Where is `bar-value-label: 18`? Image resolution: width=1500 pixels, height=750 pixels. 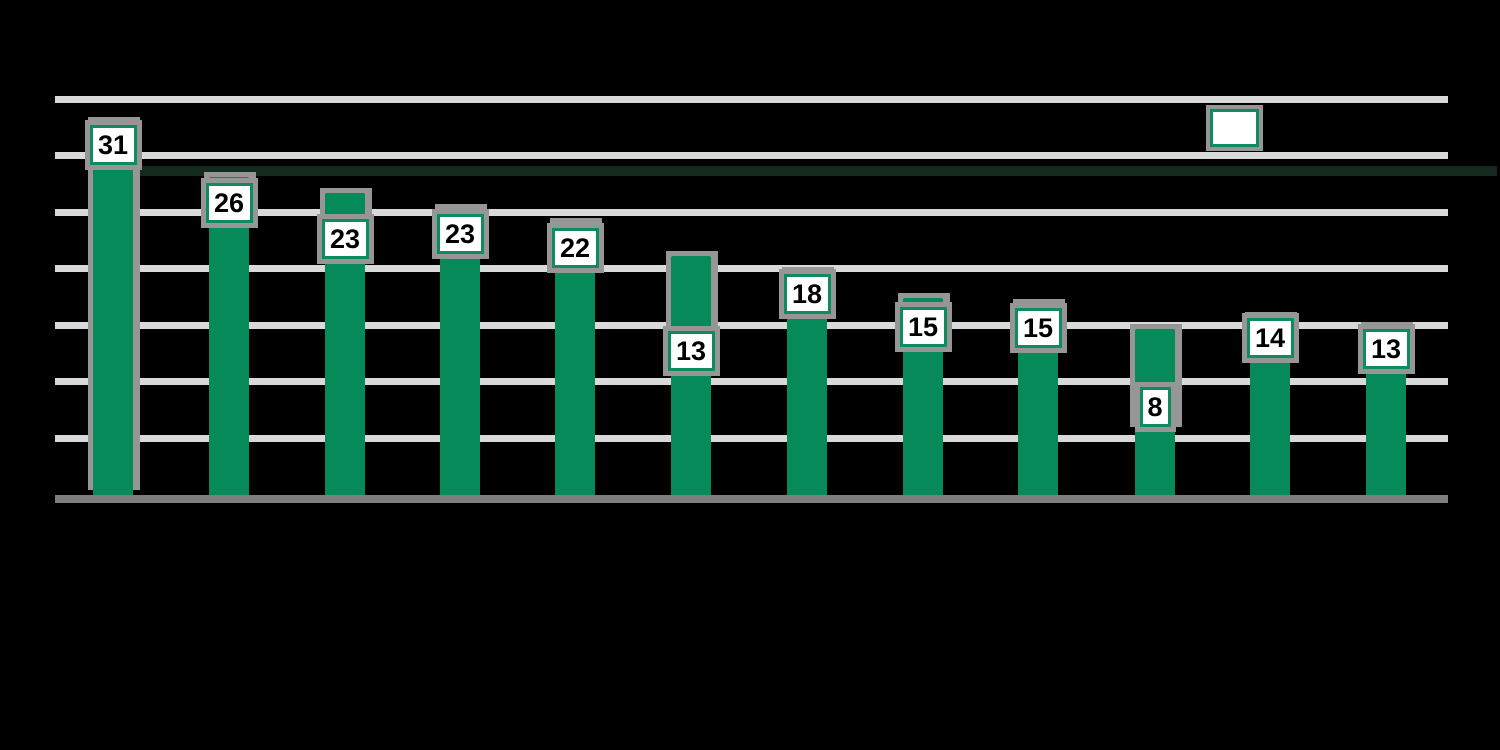
bar-value-label: 18 is located at coordinates (807, 294).